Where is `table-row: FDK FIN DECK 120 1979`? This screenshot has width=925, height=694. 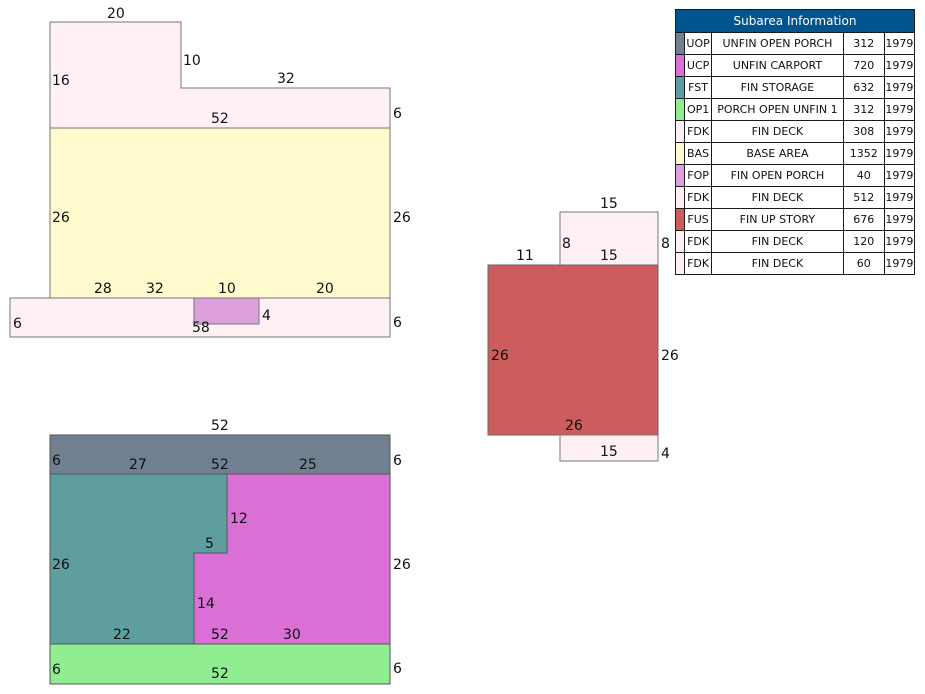 table-row: FDK FIN DECK 120 1979 is located at coordinates (795, 241).